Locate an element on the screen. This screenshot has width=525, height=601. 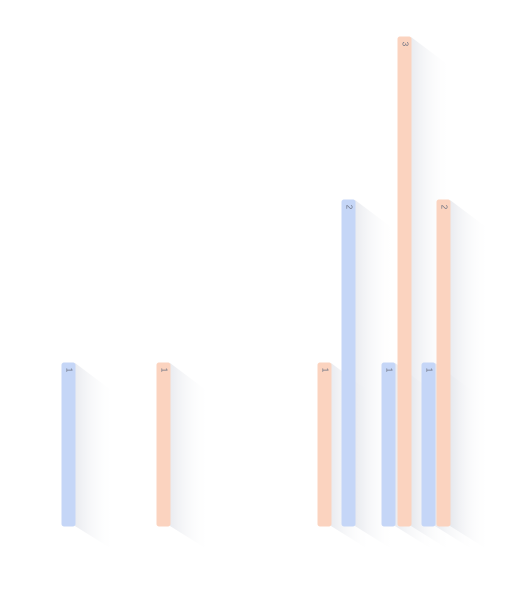
value-label: 3 is located at coordinates (404, 44).